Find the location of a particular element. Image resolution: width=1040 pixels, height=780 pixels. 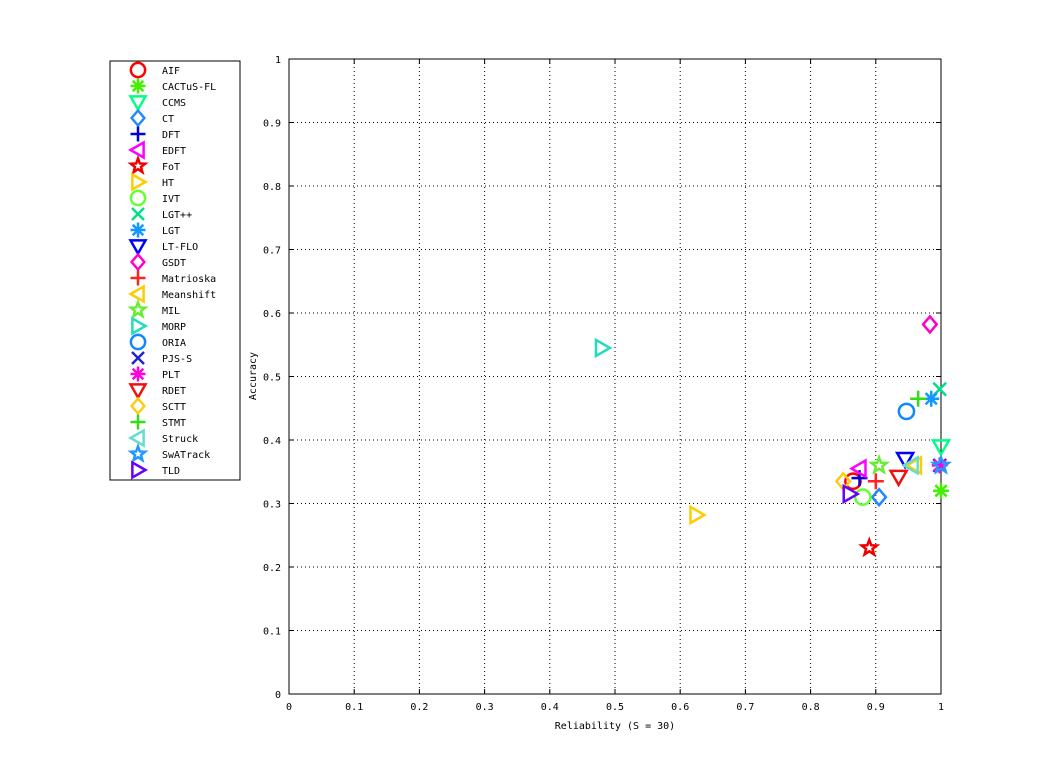

legend-marker-swatrack is located at coordinates (138, 452).